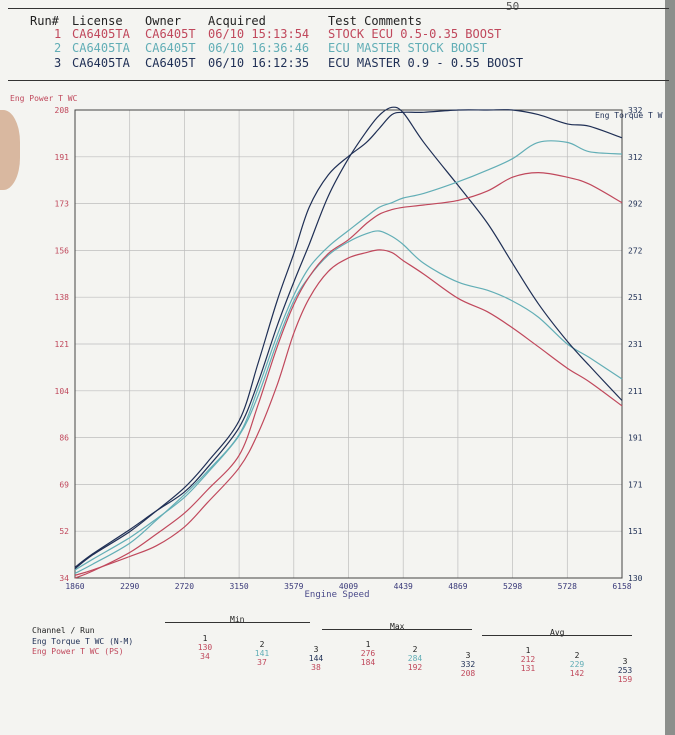  I want to click on y-right-tick-label: 251, so click(635, 297).